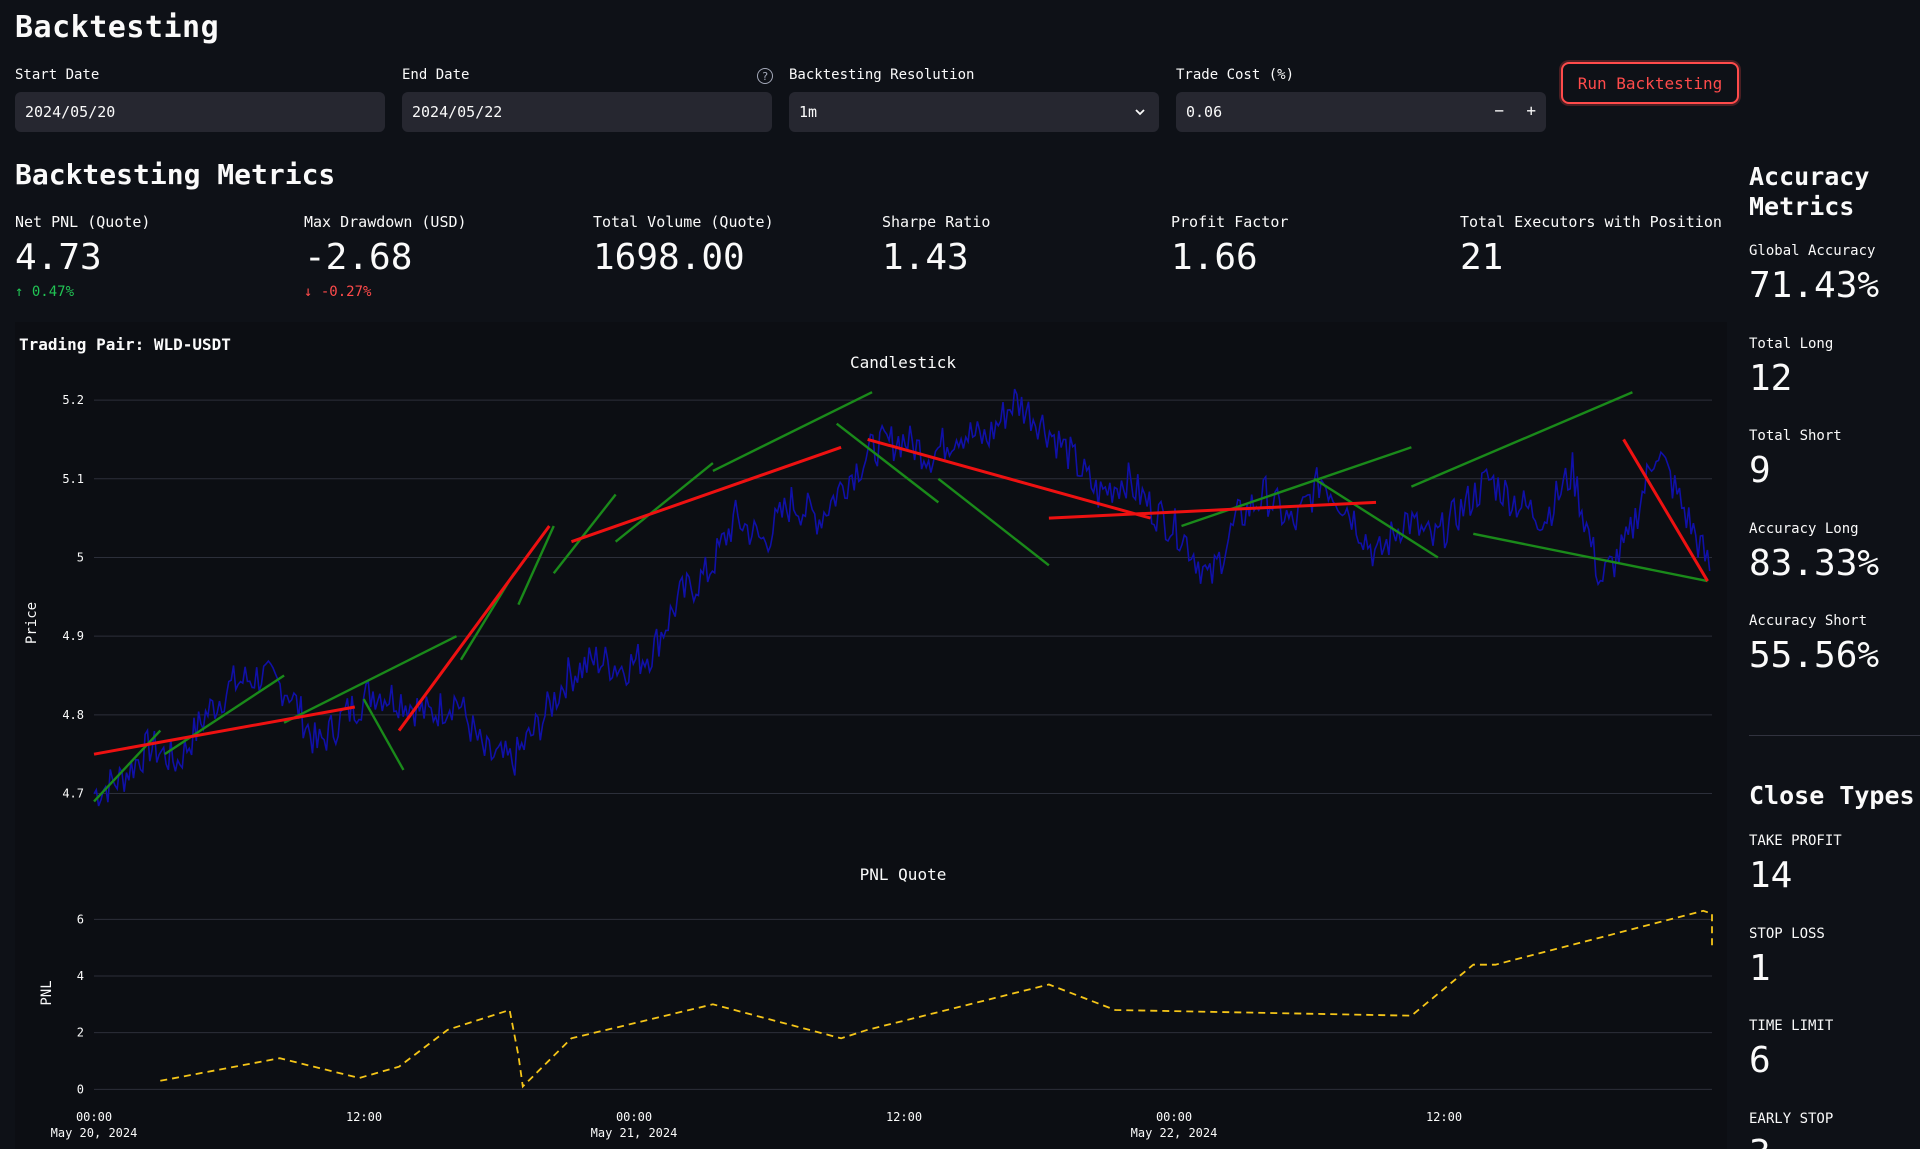 Image resolution: width=1920 pixels, height=1149 pixels. I want to click on trade-cost-value: 0.06, so click(1204, 112).